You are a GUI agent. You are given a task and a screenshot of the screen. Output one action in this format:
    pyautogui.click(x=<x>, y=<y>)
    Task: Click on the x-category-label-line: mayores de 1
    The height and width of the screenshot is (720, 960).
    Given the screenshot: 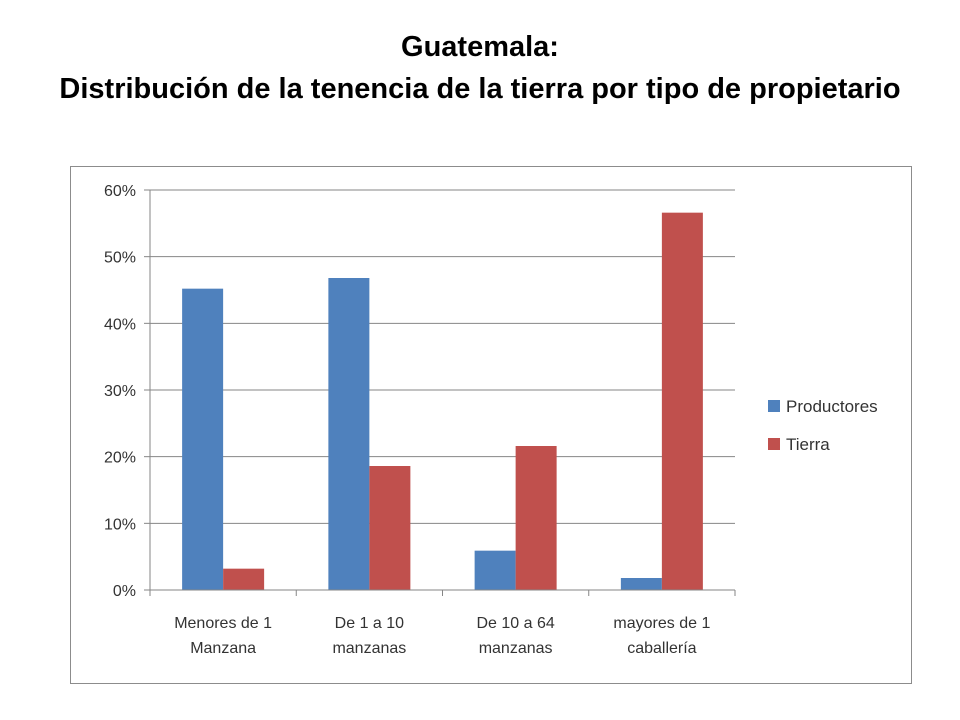 What is the action you would take?
    pyautogui.click(x=661, y=623)
    